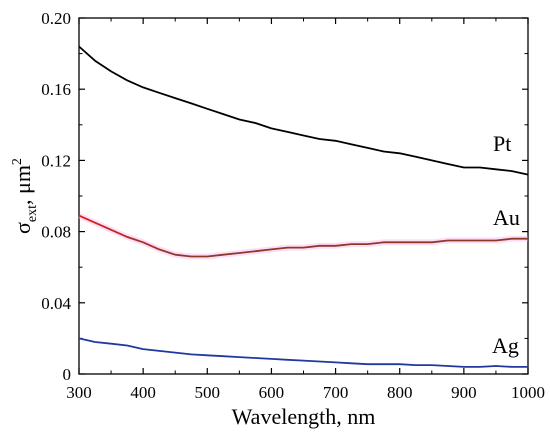 The image size is (550, 444). Describe the element at coordinates (56, 303) in the screenshot. I see `y-tick-label: 0.04` at that location.